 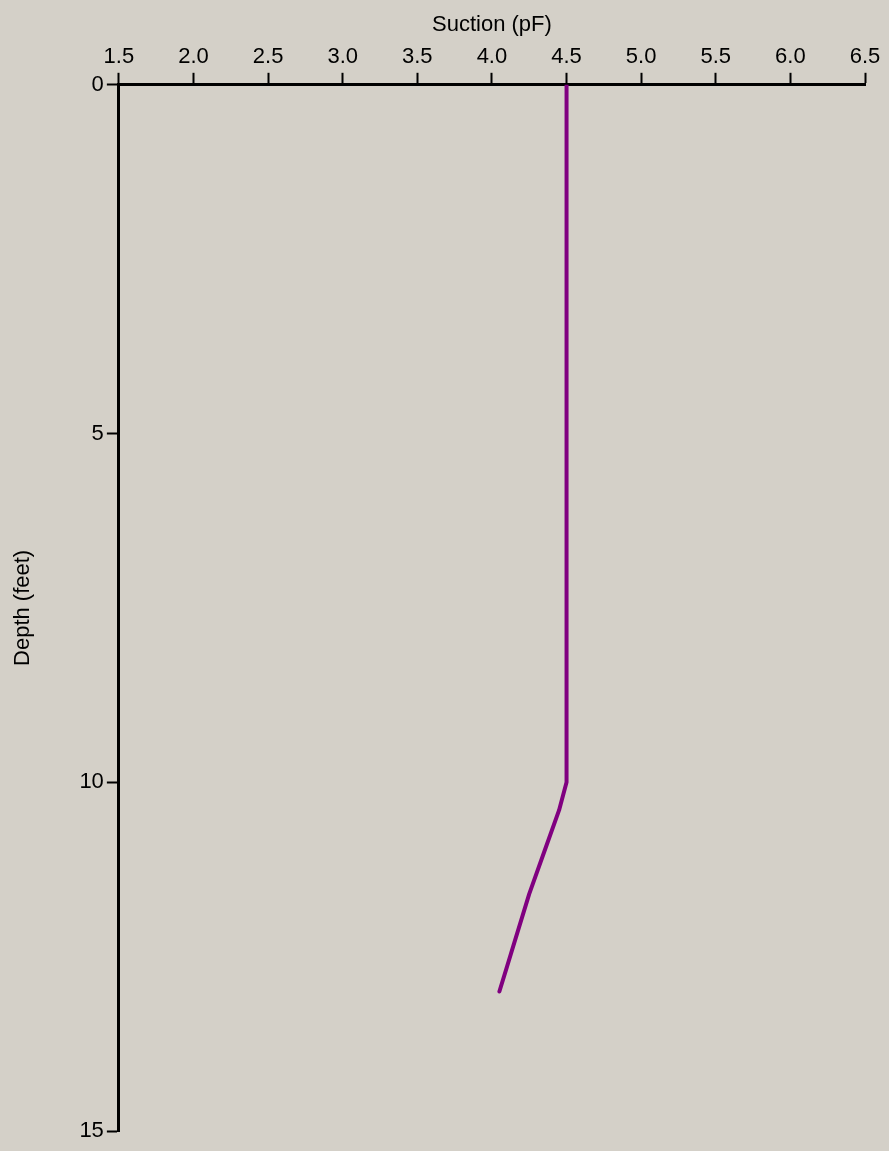 What do you see at coordinates (22, 607) in the screenshot?
I see `y-axis-title: Depth (feet)` at bounding box center [22, 607].